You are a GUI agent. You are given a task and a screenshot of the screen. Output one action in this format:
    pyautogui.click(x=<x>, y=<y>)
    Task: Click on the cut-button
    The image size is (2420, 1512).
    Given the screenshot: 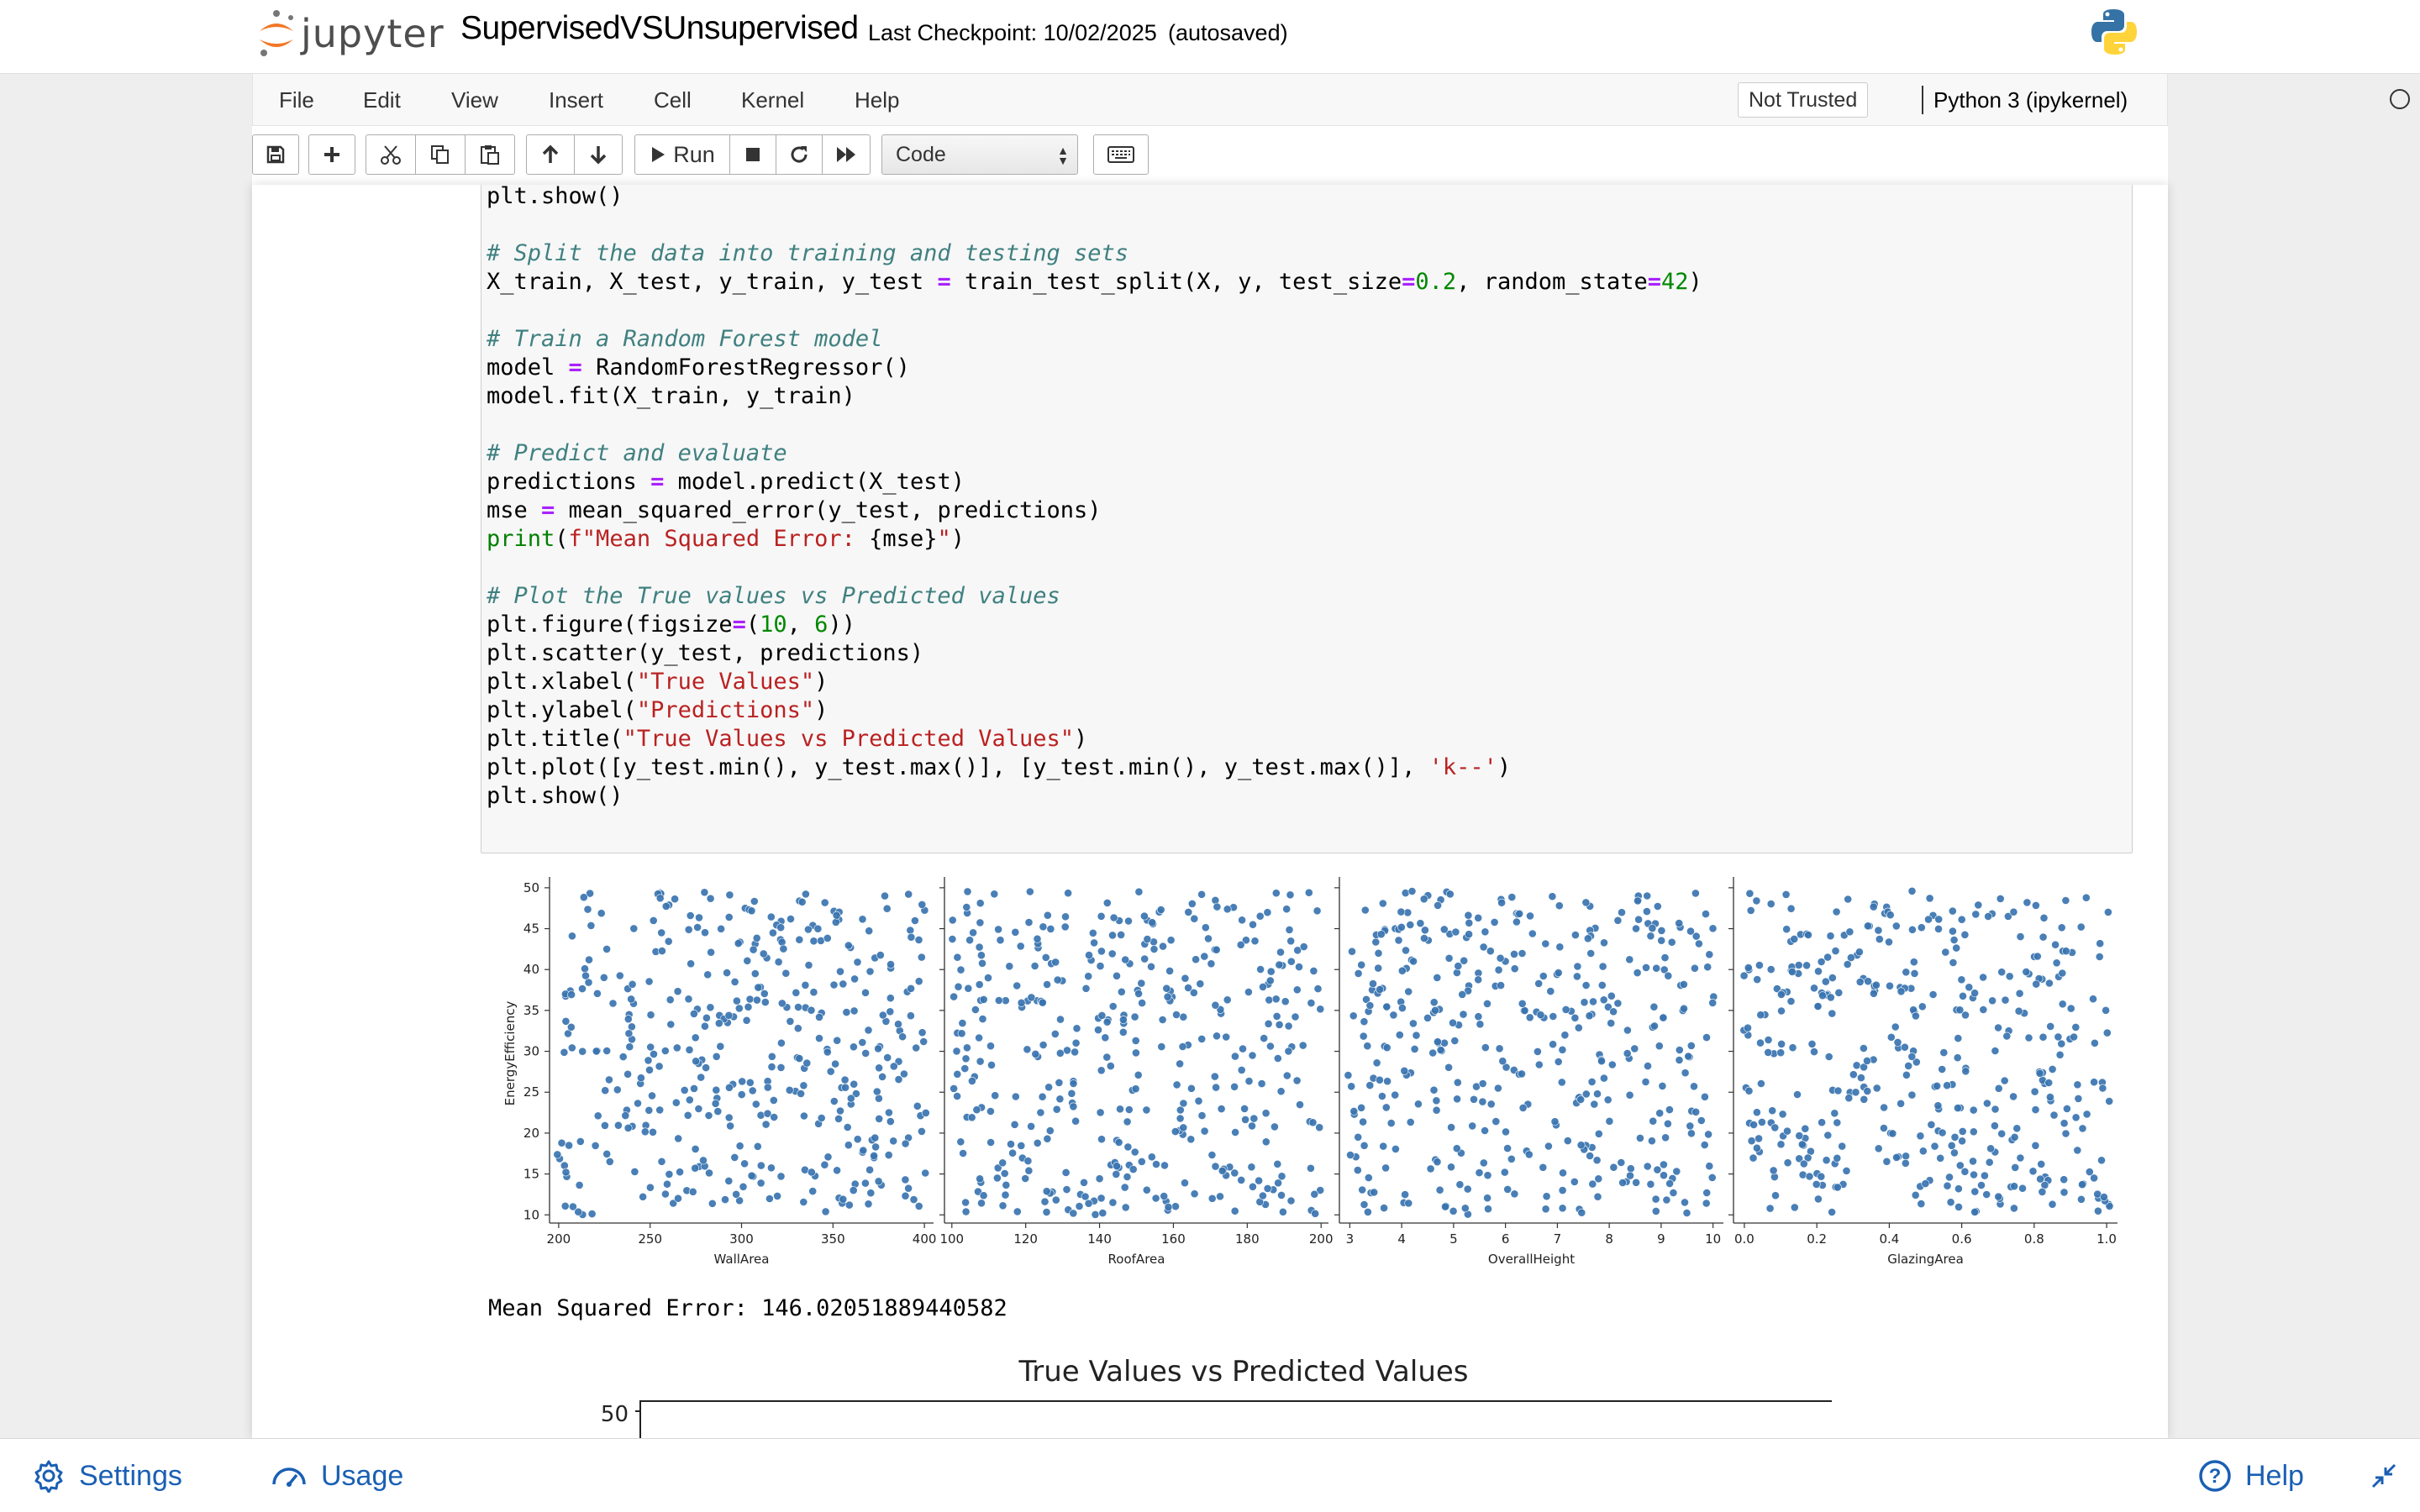 What is the action you would take?
    pyautogui.click(x=391, y=154)
    